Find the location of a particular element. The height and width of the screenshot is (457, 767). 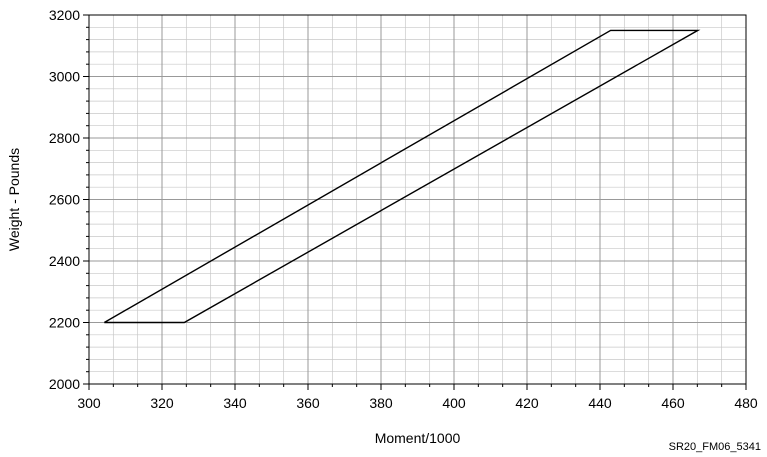

x-tick-label: 400 is located at coordinates (454, 403).